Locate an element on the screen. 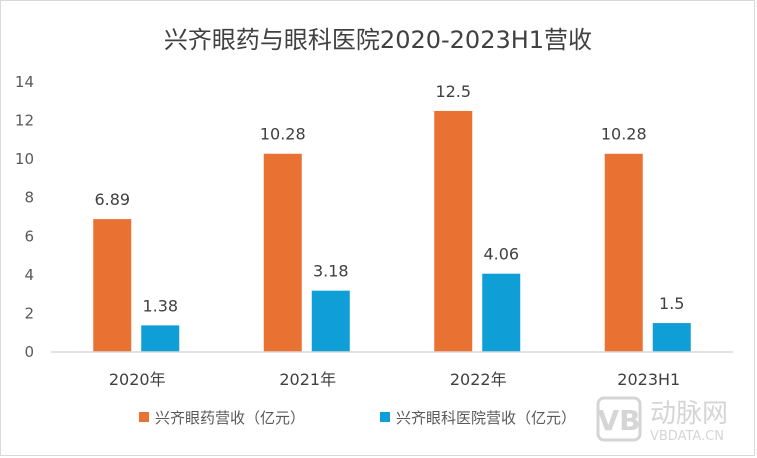  y-tick-label: 14 is located at coordinates (24, 82).